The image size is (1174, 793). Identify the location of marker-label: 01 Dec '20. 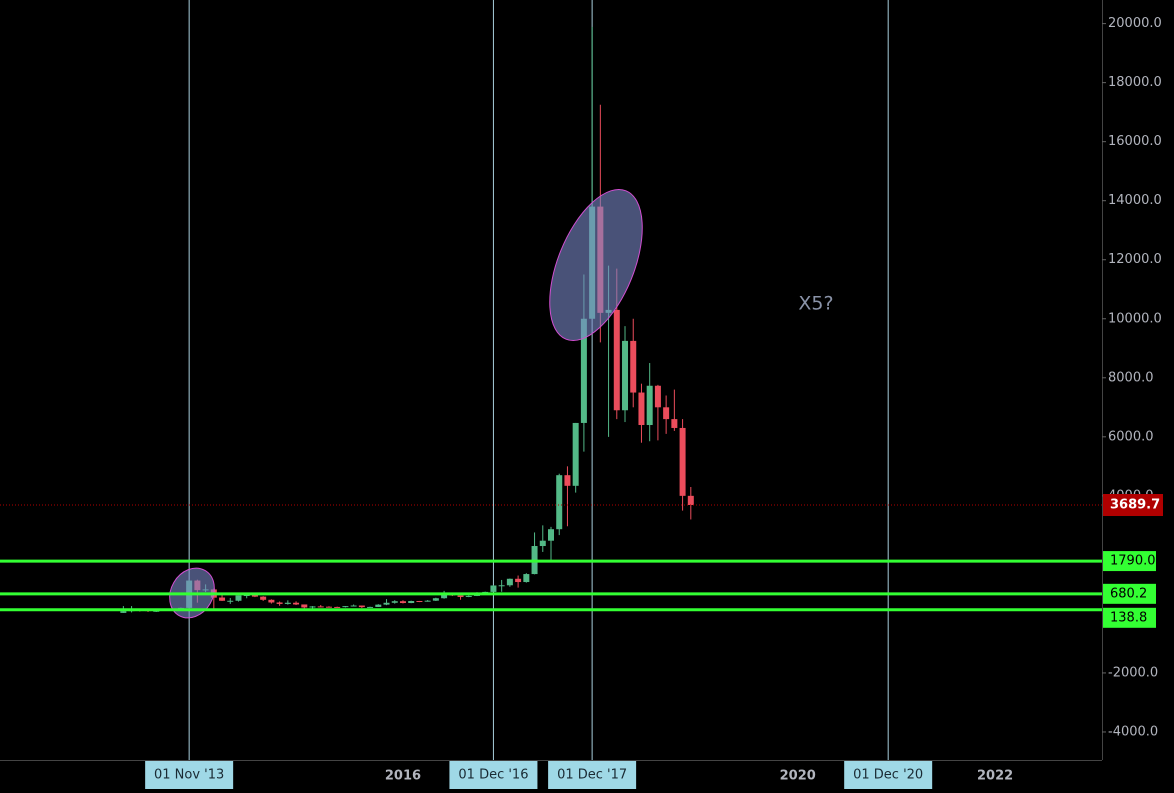
(888, 775).